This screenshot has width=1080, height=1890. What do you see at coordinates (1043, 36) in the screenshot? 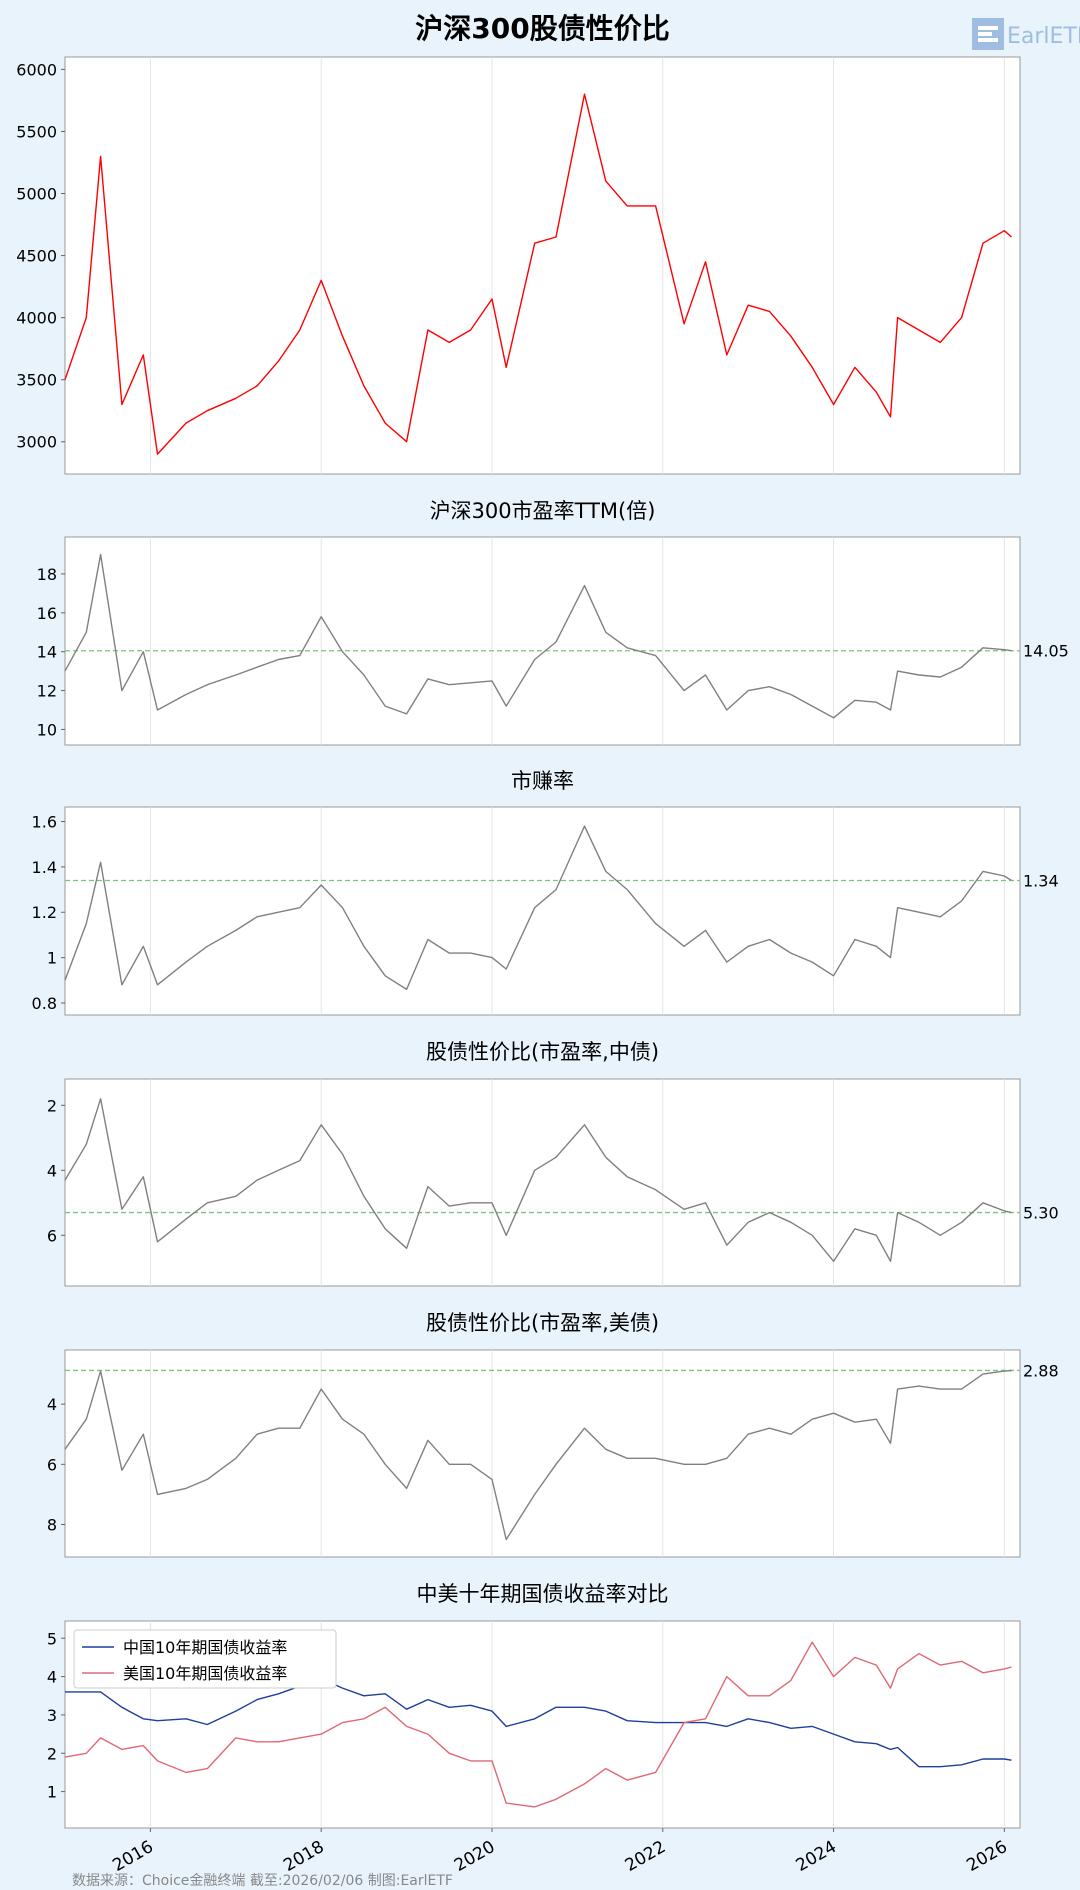
I see `svg-text: EarlETF` at bounding box center [1043, 36].